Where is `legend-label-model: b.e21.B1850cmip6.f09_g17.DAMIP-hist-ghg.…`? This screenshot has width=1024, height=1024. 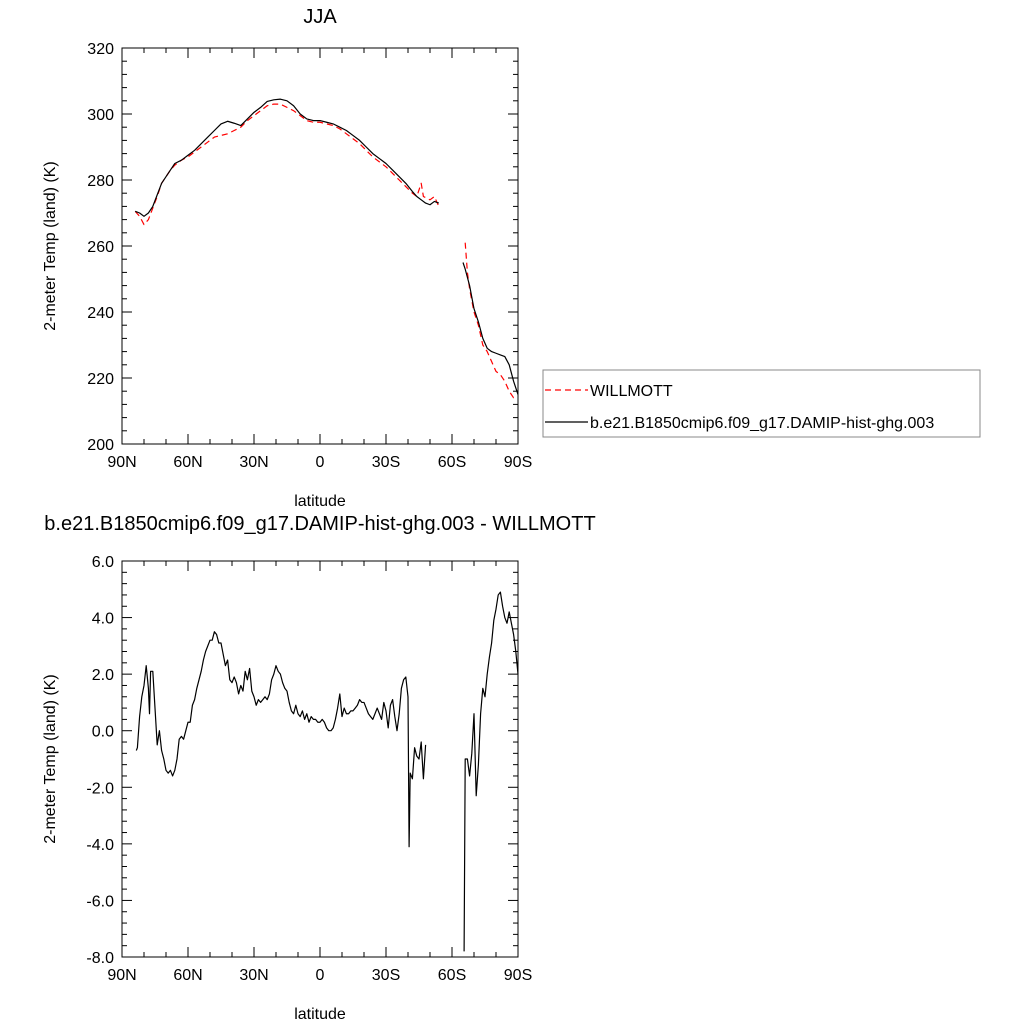
legend-label-model: b.e21.B1850cmip6.f09_g17.DAMIP-hist-ghg.… is located at coordinates (762, 423).